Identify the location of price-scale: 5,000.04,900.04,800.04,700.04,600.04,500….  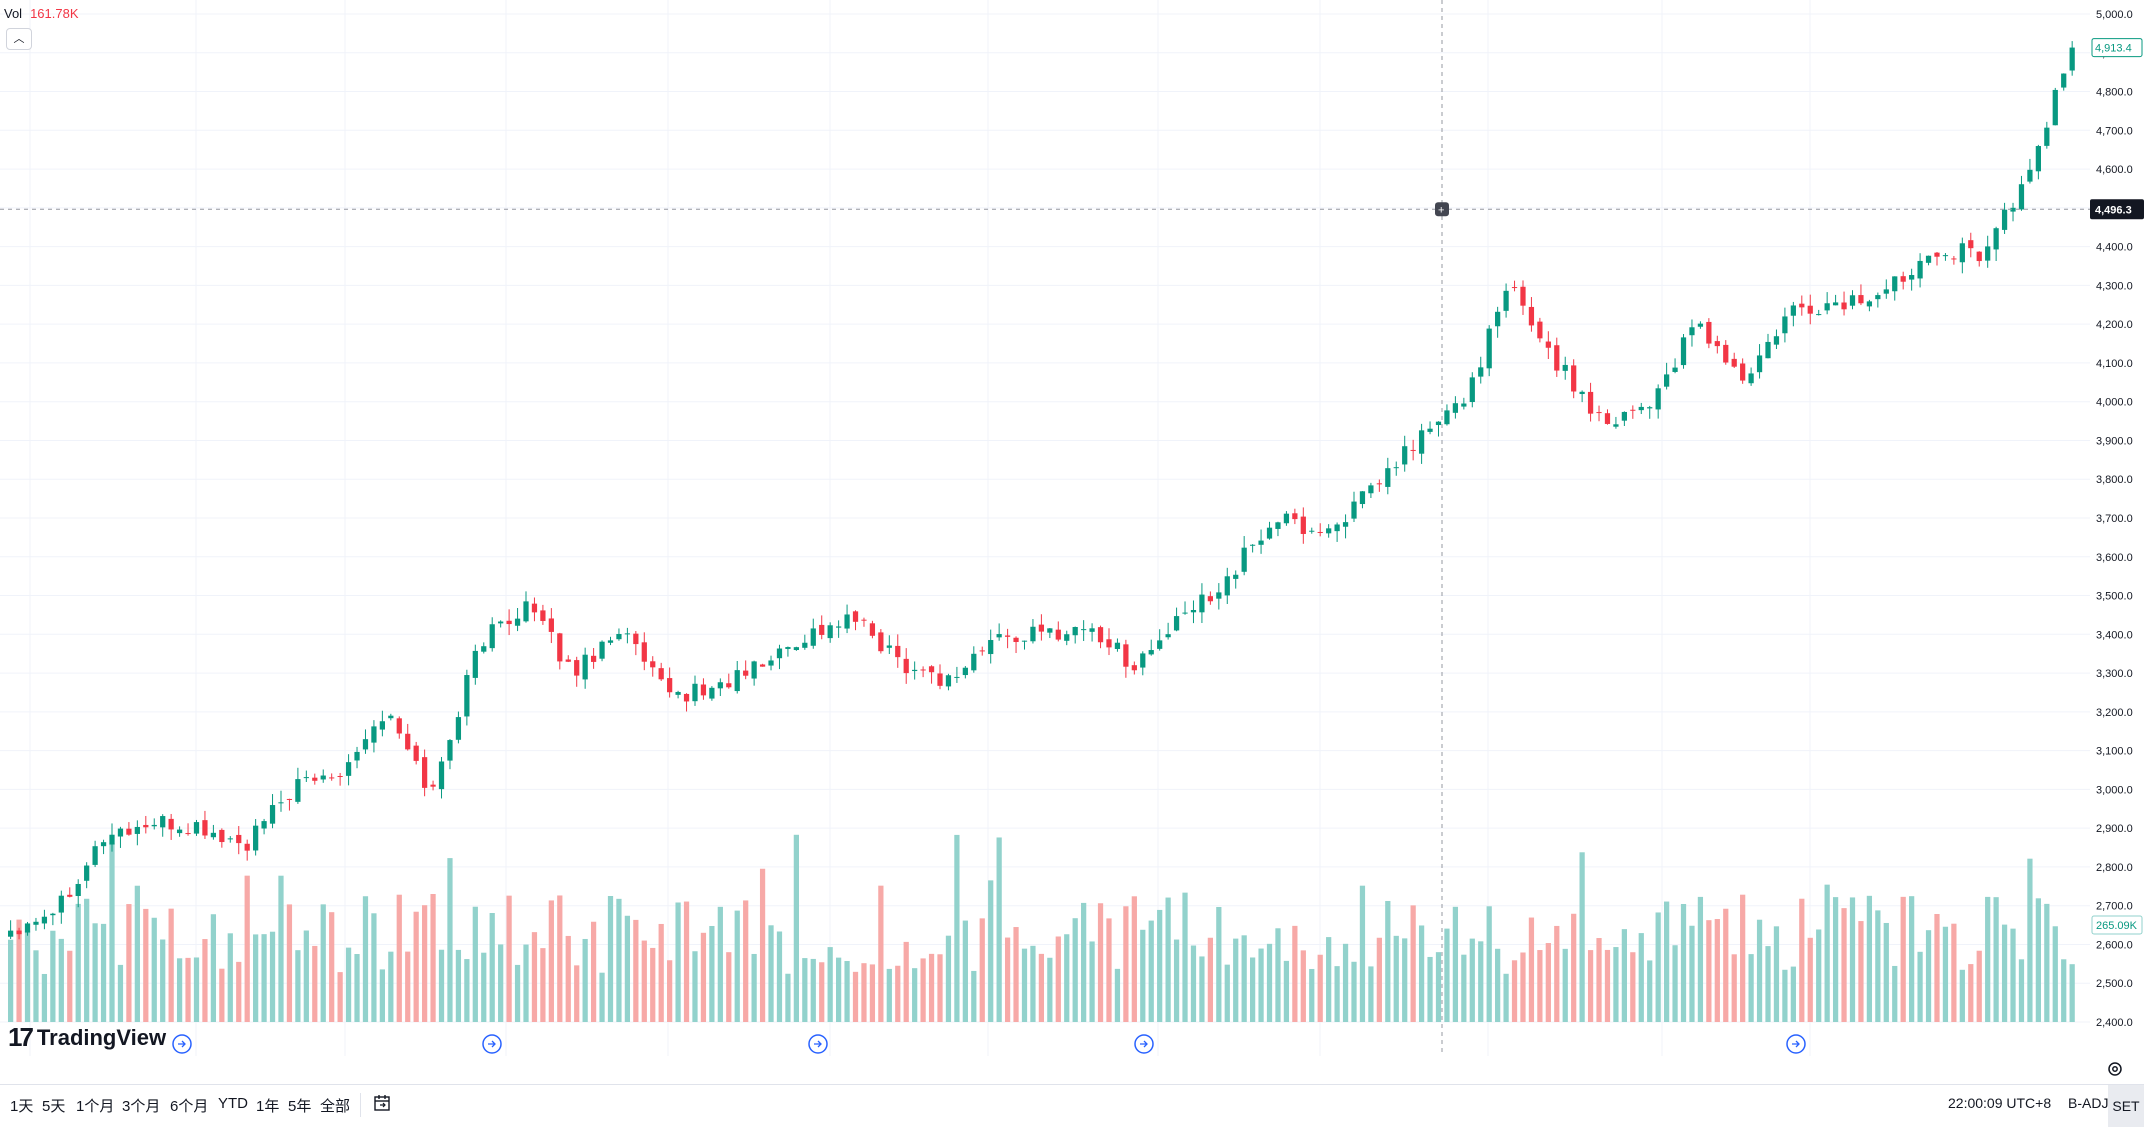
(2117, 528).